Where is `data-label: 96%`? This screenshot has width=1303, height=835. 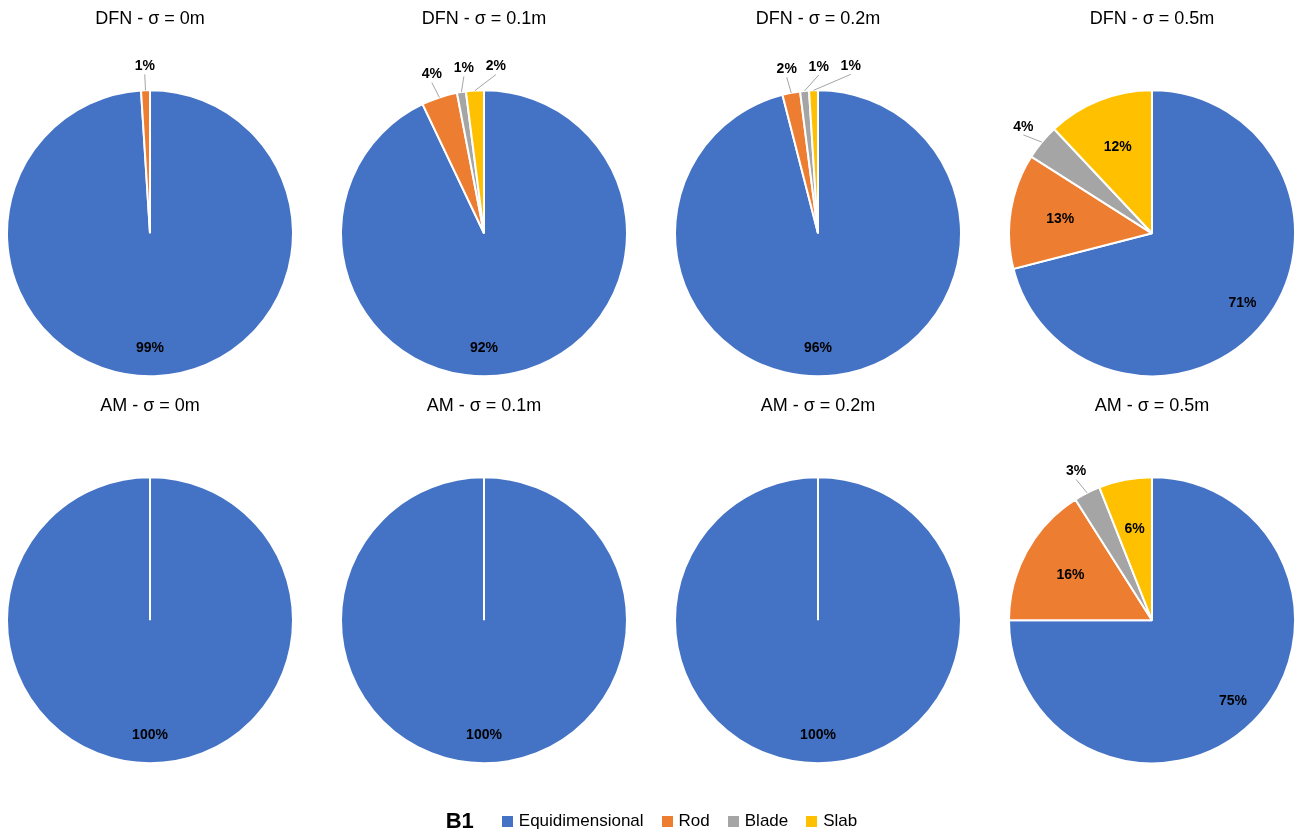 data-label: 96% is located at coordinates (818, 346).